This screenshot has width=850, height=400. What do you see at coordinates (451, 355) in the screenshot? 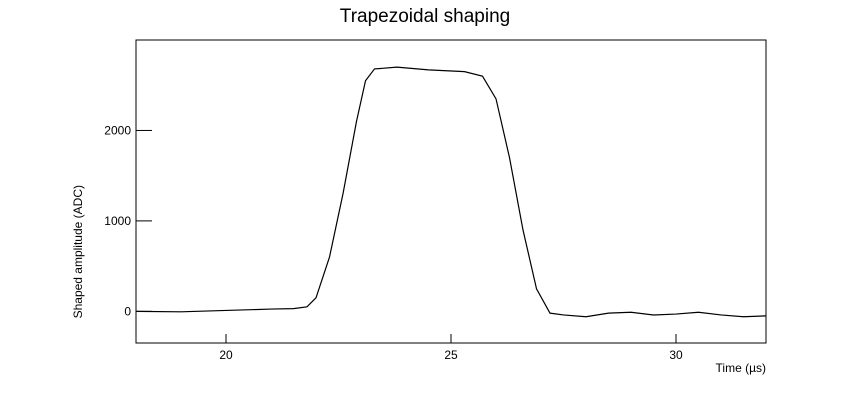
I see `x-tick-label: 25` at bounding box center [451, 355].